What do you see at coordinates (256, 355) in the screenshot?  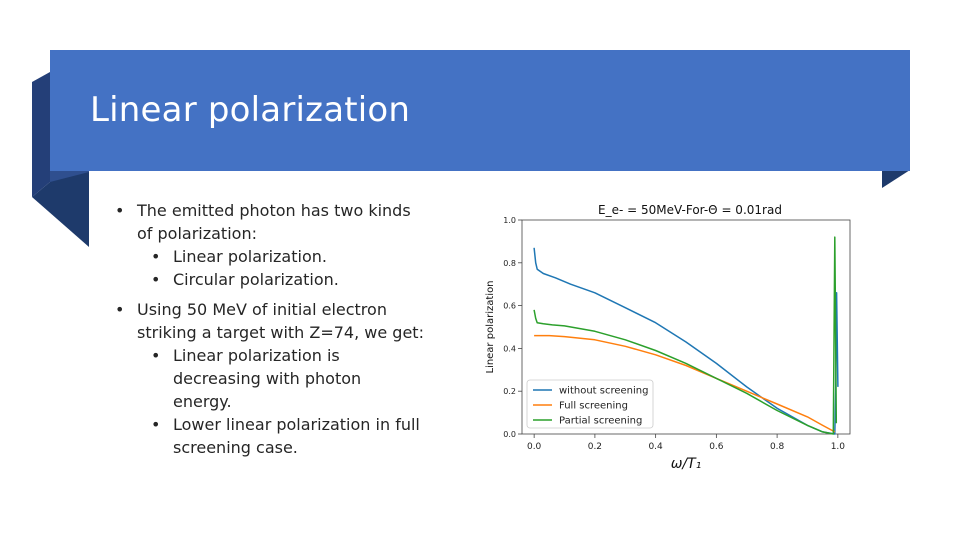 I see `bullet-line: Linear polarization is` at bounding box center [256, 355].